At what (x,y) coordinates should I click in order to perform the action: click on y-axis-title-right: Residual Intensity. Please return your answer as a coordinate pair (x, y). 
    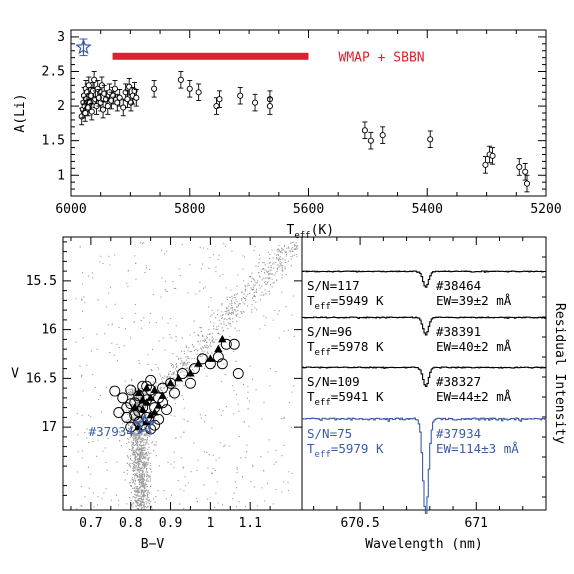
    Looking at the image, I should click on (559, 373).